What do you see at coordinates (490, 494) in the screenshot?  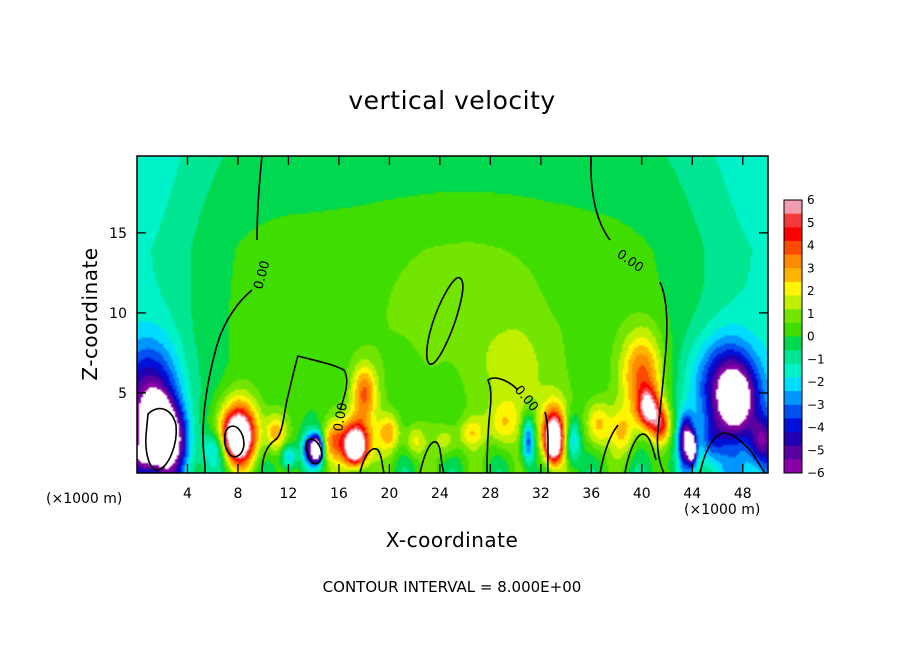 I see `x-tick-label: 28` at bounding box center [490, 494].